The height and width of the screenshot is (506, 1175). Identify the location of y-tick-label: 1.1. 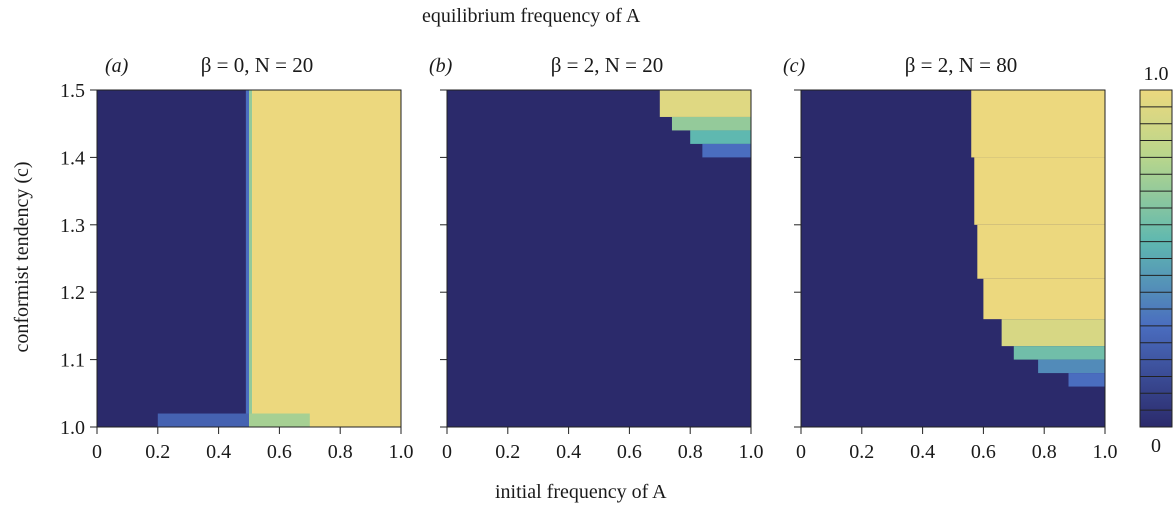
(72, 361).